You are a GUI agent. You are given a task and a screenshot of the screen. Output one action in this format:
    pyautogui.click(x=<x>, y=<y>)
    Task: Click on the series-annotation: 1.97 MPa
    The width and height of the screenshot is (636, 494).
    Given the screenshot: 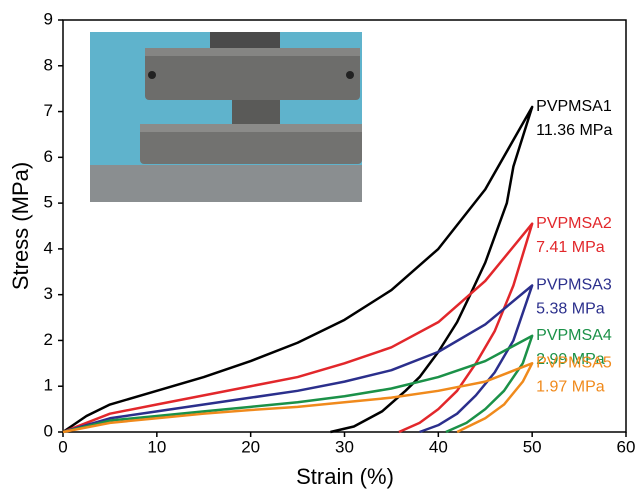 What is the action you would take?
    pyautogui.click(x=570, y=387)
    